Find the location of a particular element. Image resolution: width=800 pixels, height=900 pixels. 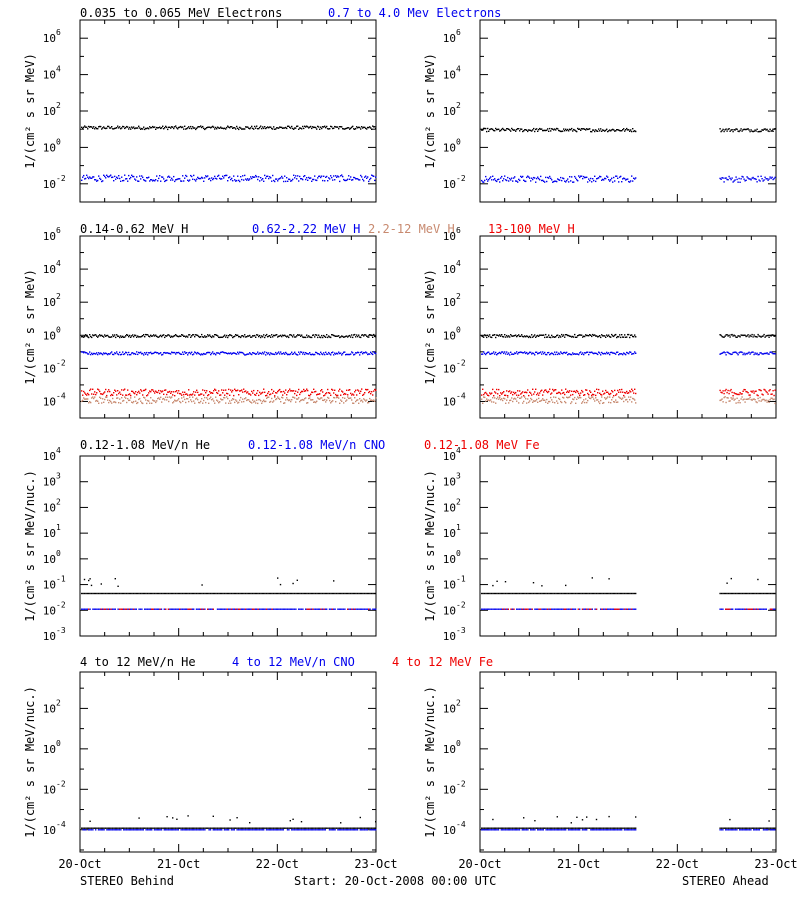

y-tick-label: 10 is located at coordinates (449, 636).